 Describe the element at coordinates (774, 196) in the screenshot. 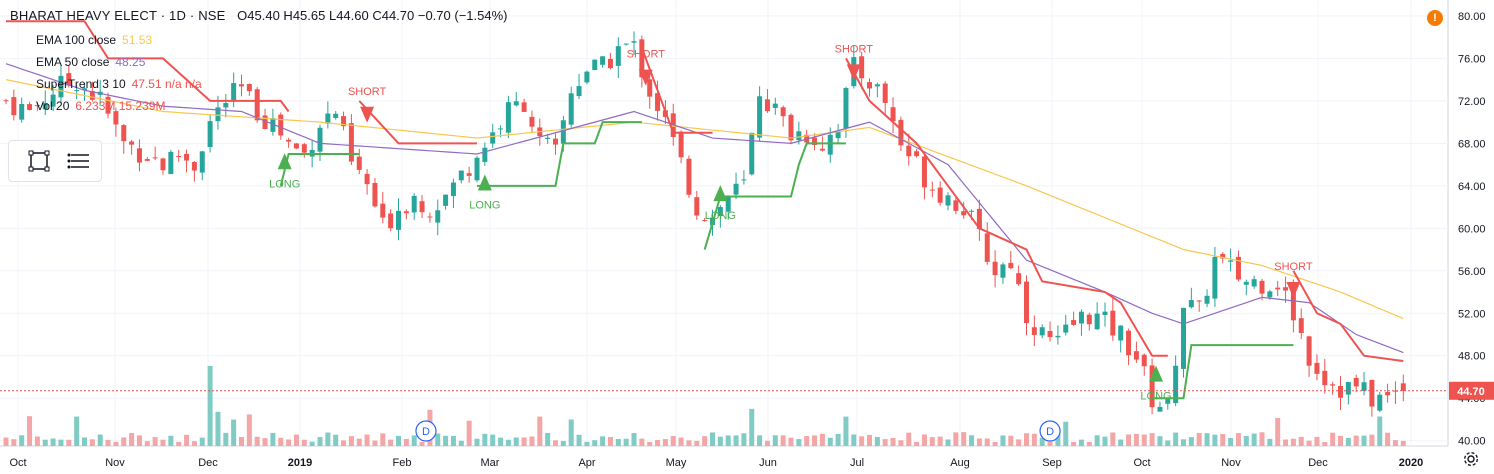

I see `supertrend-up-line` at that location.